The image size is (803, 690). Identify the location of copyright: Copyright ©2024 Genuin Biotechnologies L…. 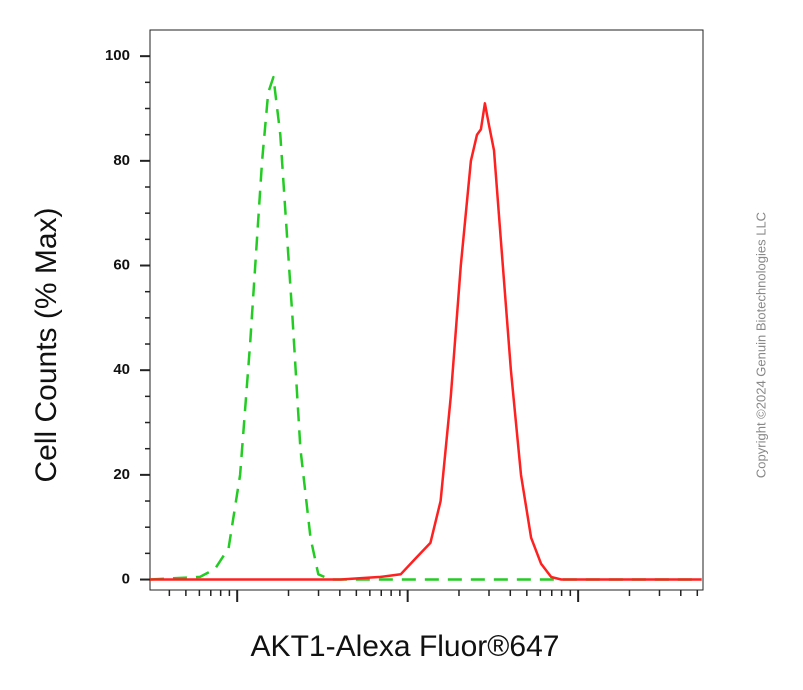
(760, 345).